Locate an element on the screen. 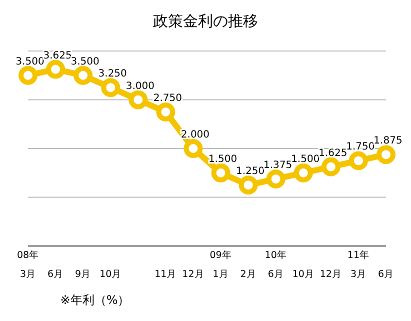 The height and width of the screenshot is (321, 411). x-tick-label: 10年 6月 is located at coordinates (275, 264).